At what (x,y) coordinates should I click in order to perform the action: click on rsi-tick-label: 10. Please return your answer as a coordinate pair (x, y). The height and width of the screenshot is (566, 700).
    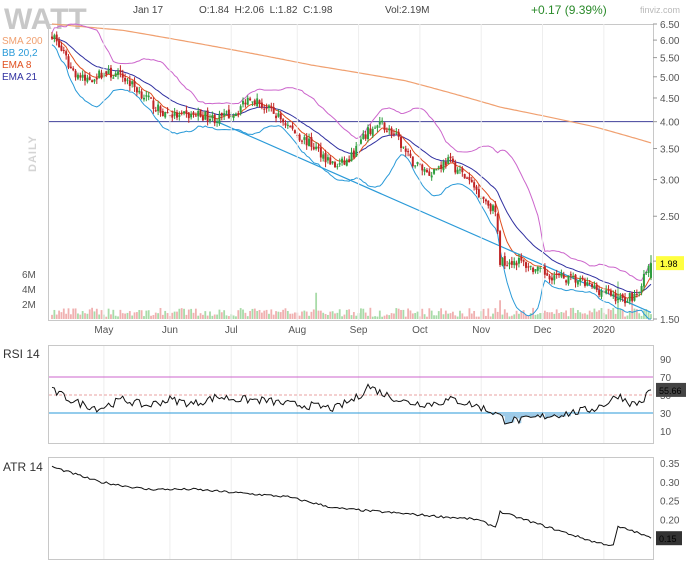
    Looking at the image, I should click on (666, 432).